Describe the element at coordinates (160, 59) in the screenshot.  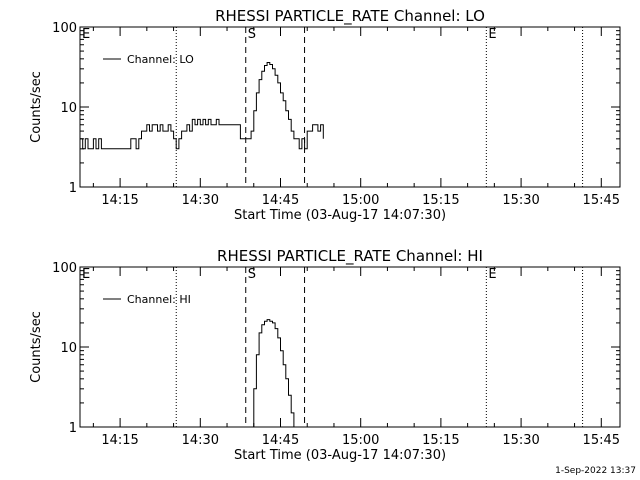
I see `legend-label: Channel: LO` at that location.